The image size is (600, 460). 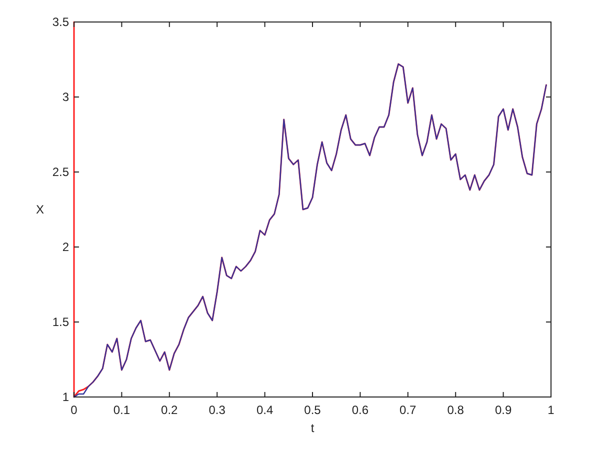 What do you see at coordinates (503, 410) in the screenshot?
I see `x-tick-label: 0.9` at bounding box center [503, 410].